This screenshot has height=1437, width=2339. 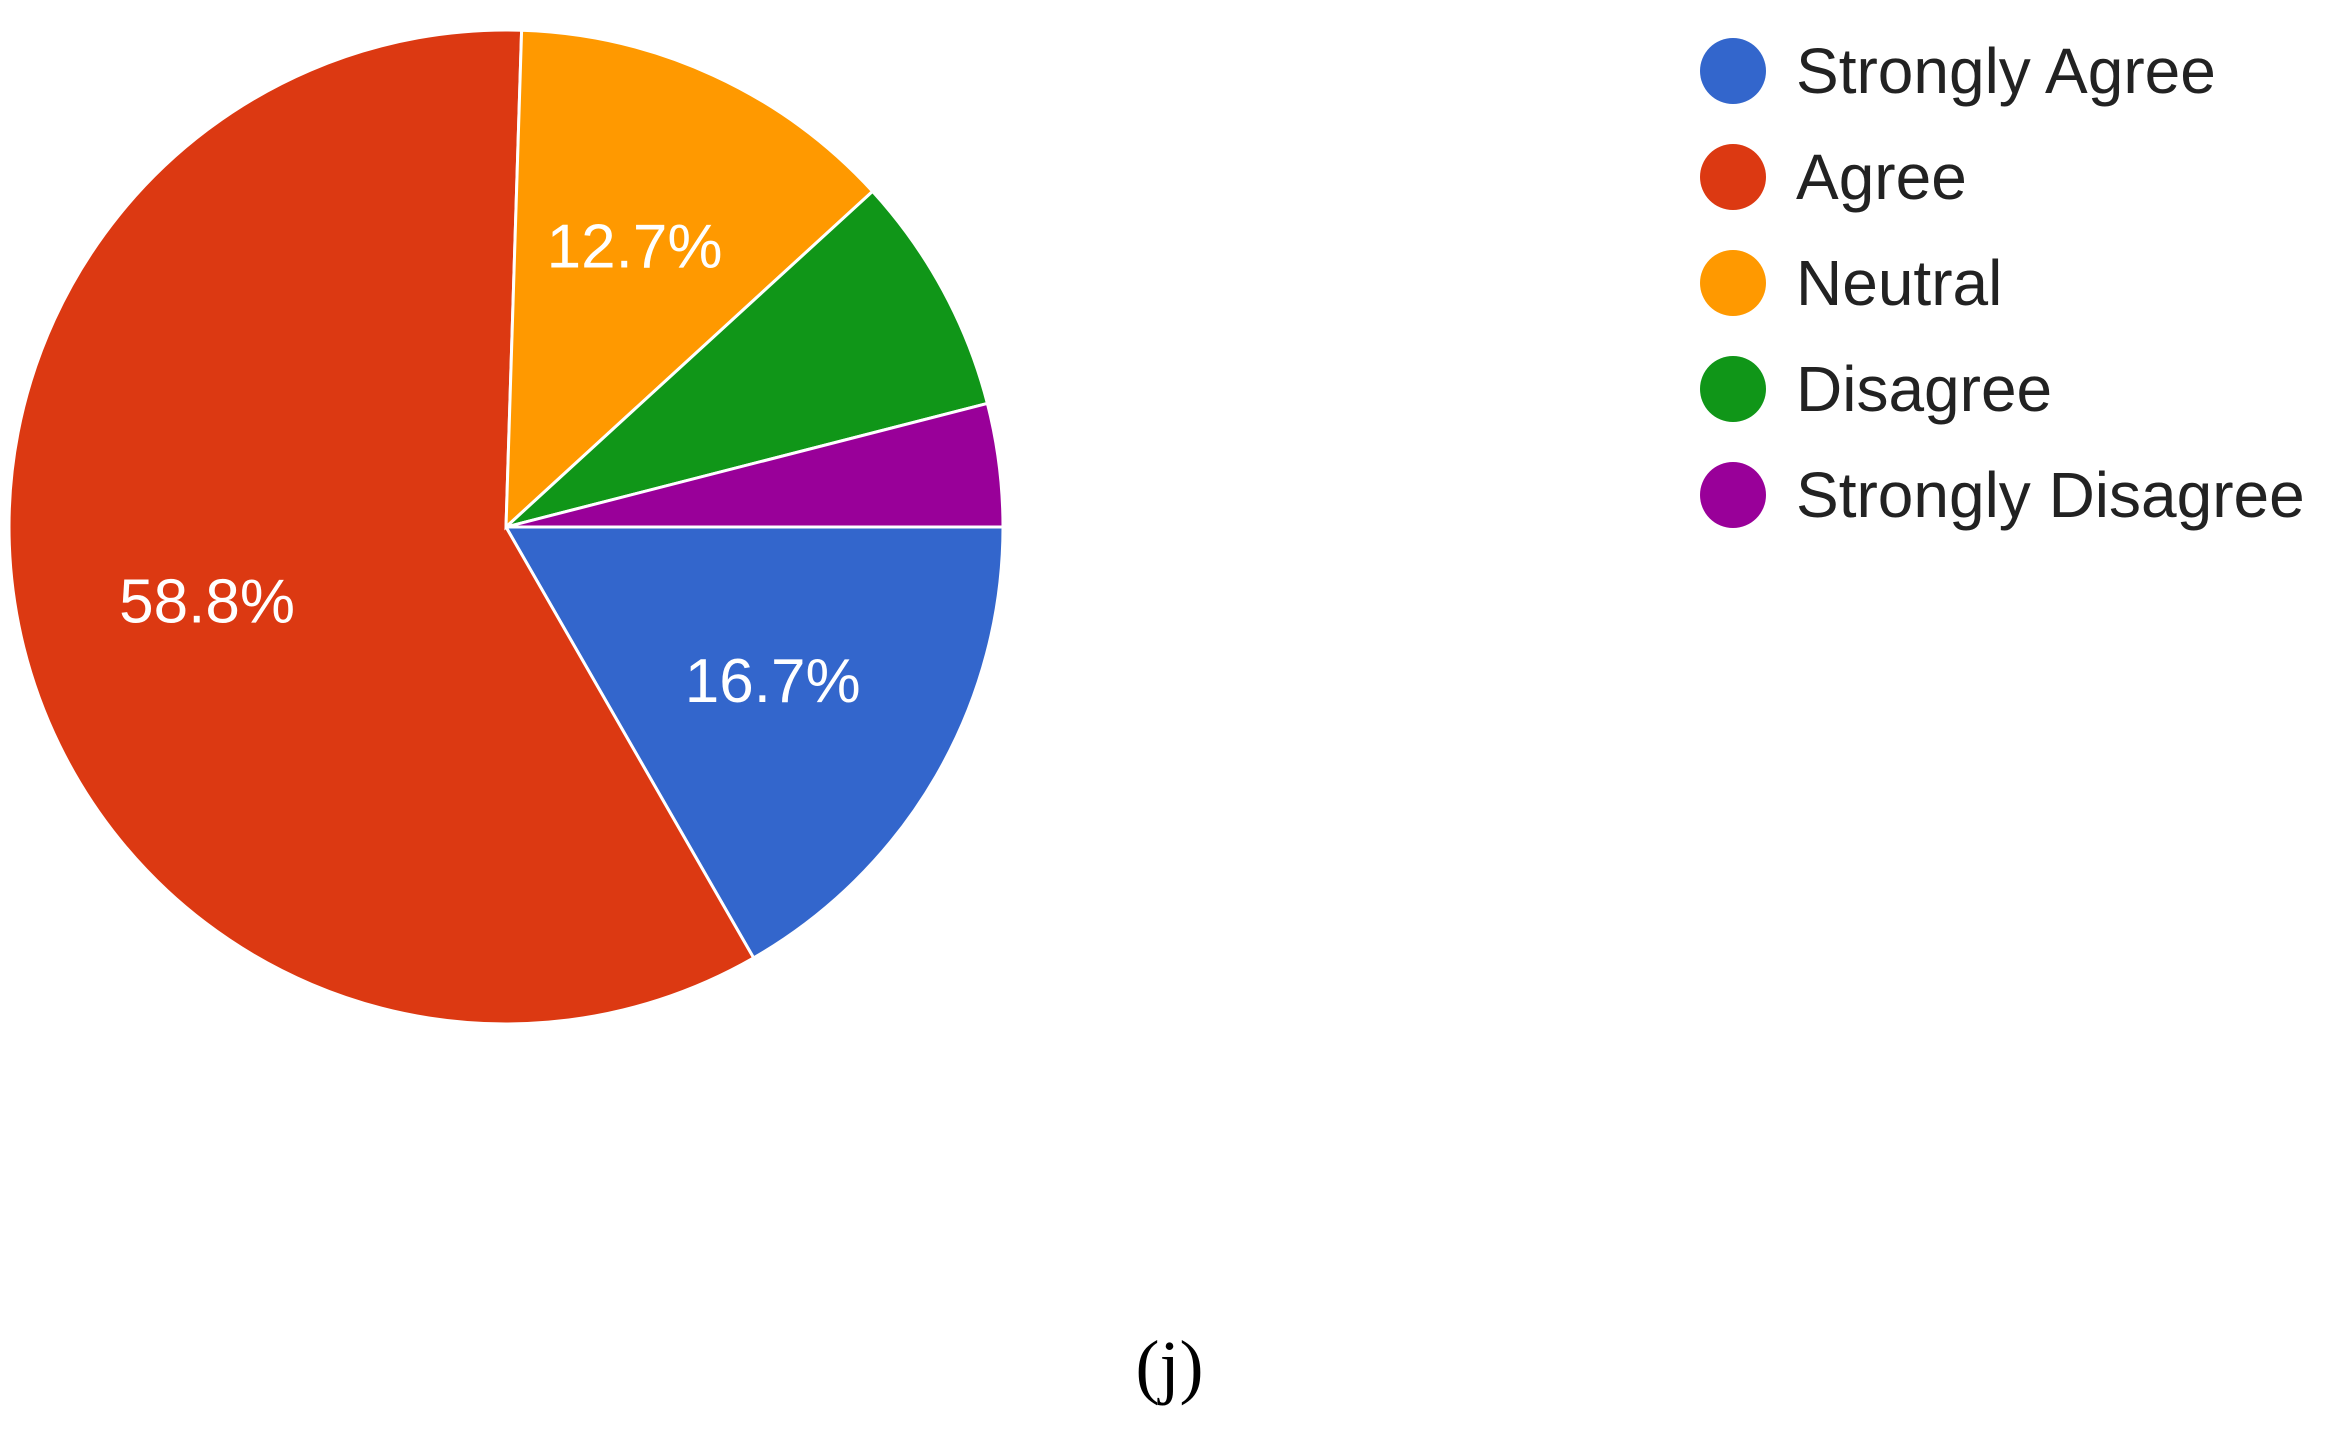 I want to click on pie-slice-neutral, so click(x=689, y=279).